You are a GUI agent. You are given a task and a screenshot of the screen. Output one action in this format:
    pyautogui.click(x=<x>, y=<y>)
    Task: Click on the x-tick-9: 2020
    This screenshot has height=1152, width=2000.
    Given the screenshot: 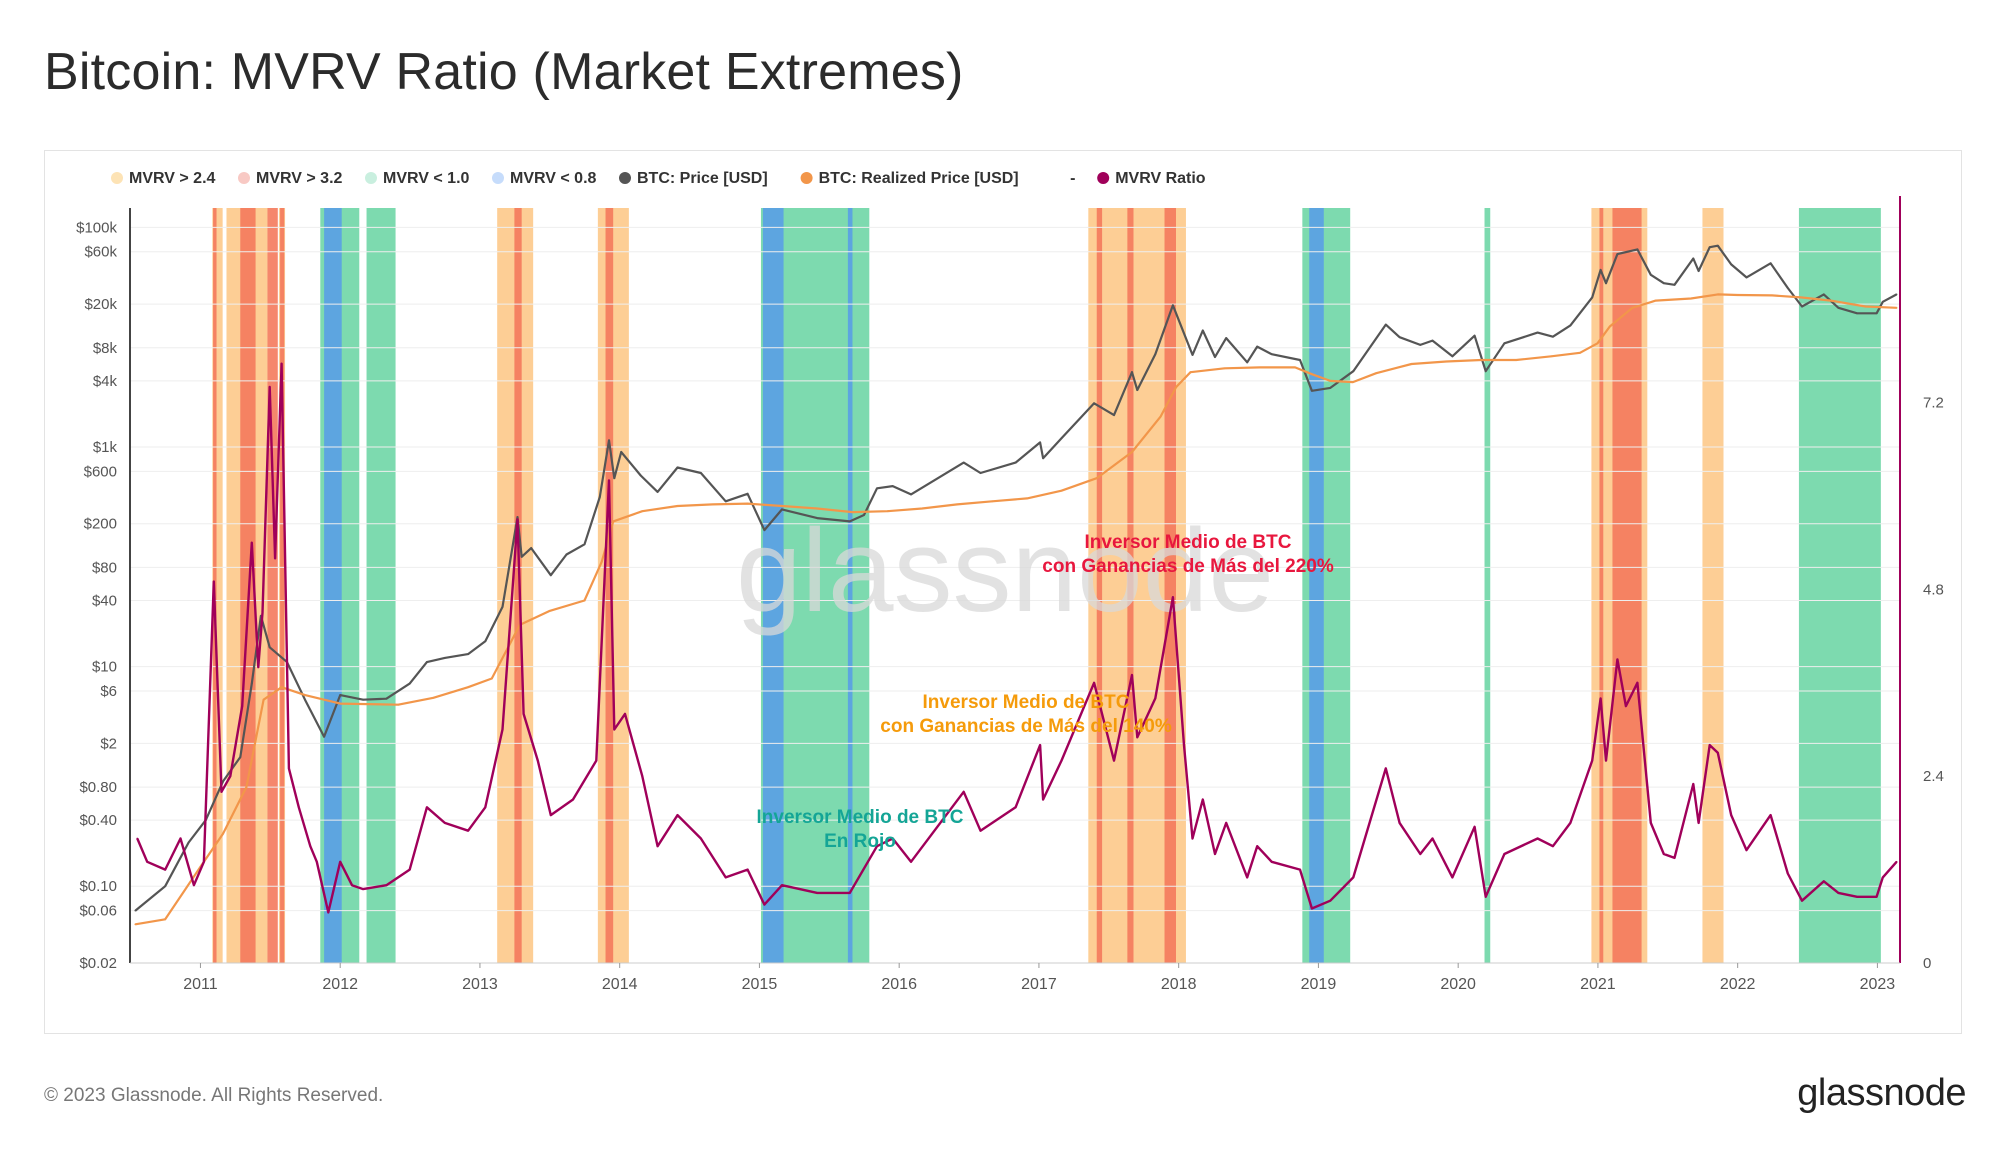 What is the action you would take?
    pyautogui.click(x=1458, y=984)
    